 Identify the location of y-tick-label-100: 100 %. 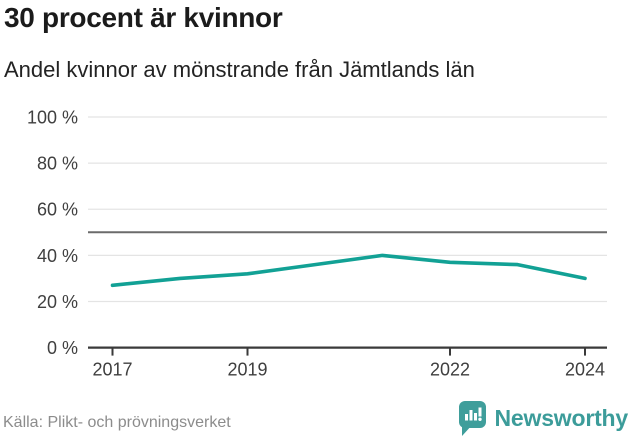
(52, 118).